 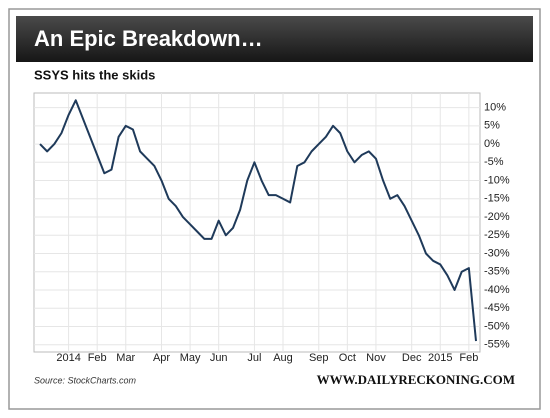 I want to click on x-tick-label: Mar, so click(x=125, y=358).